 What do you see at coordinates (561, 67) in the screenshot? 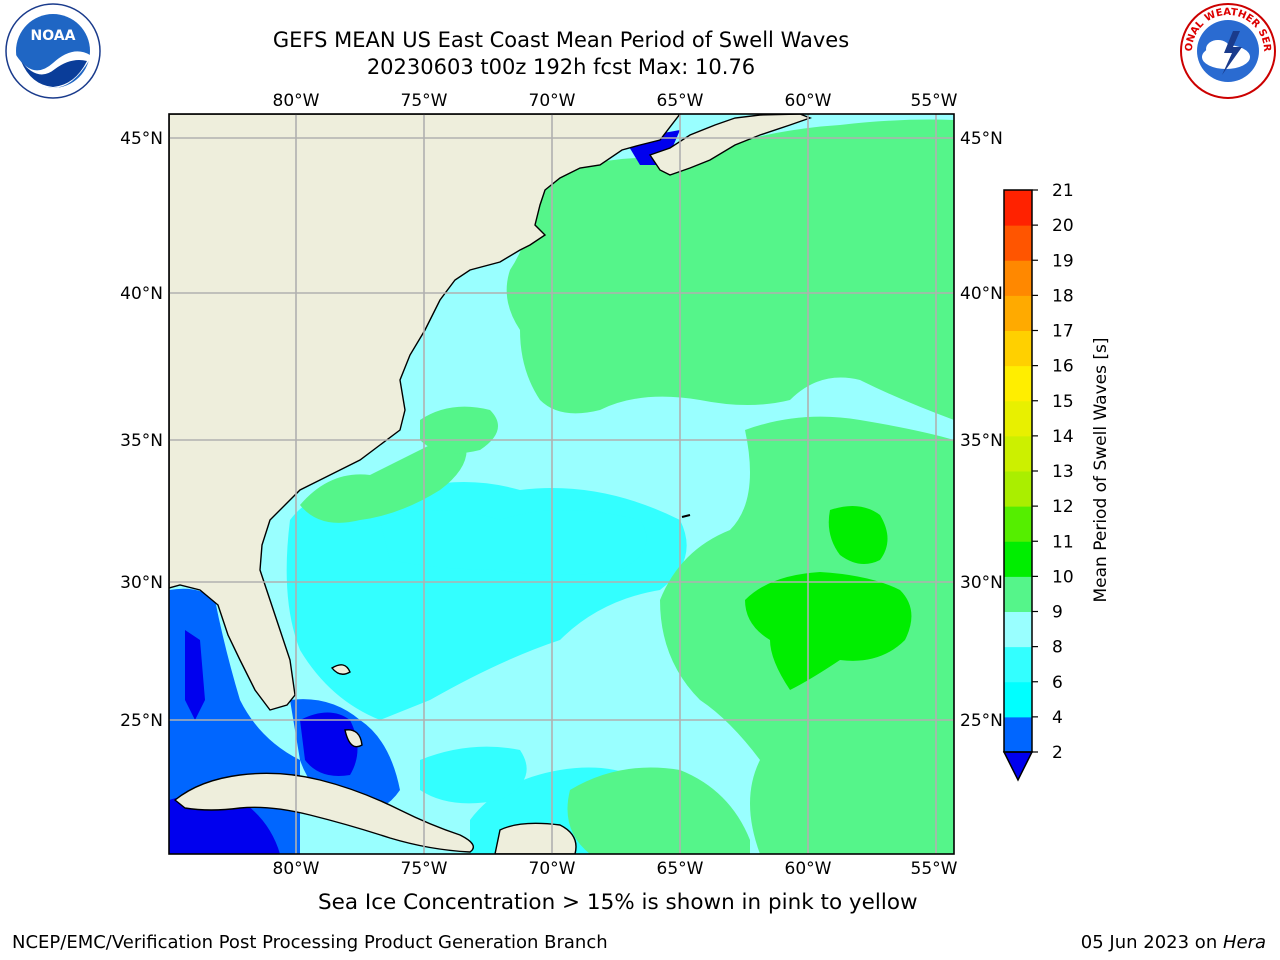
I see `chart-subtitle: 20230603 t00z 192h fcst Max: 10.76` at bounding box center [561, 67].